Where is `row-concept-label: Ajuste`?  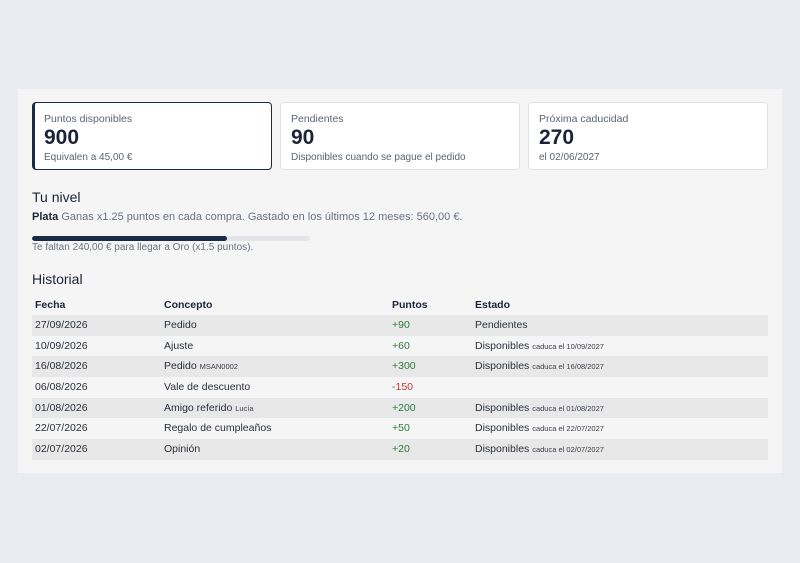
row-concept-label: Ajuste is located at coordinates (179, 345).